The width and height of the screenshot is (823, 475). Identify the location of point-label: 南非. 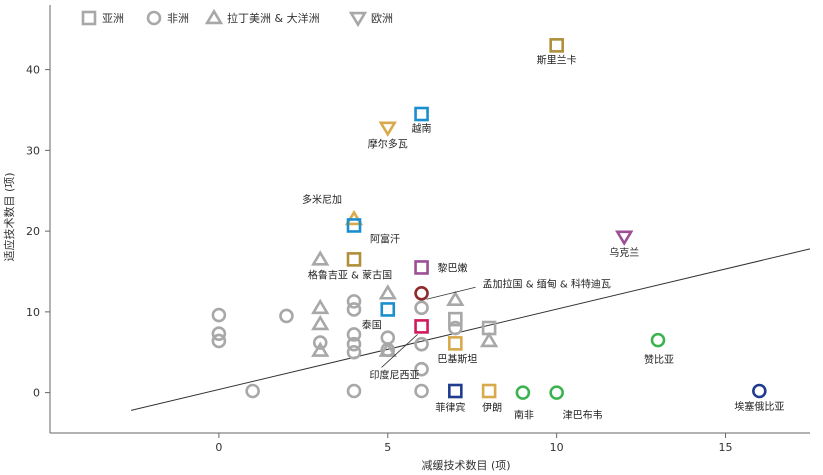
(524, 415).